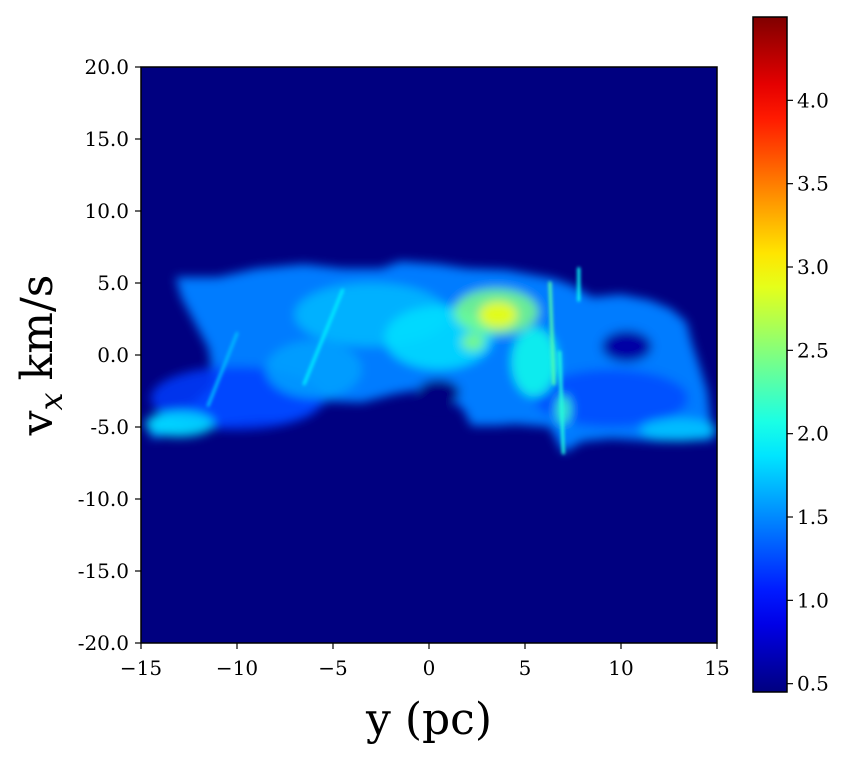 The image size is (847, 757). I want to click on colorbar-tick-label-4: 2.0, so click(813, 434).